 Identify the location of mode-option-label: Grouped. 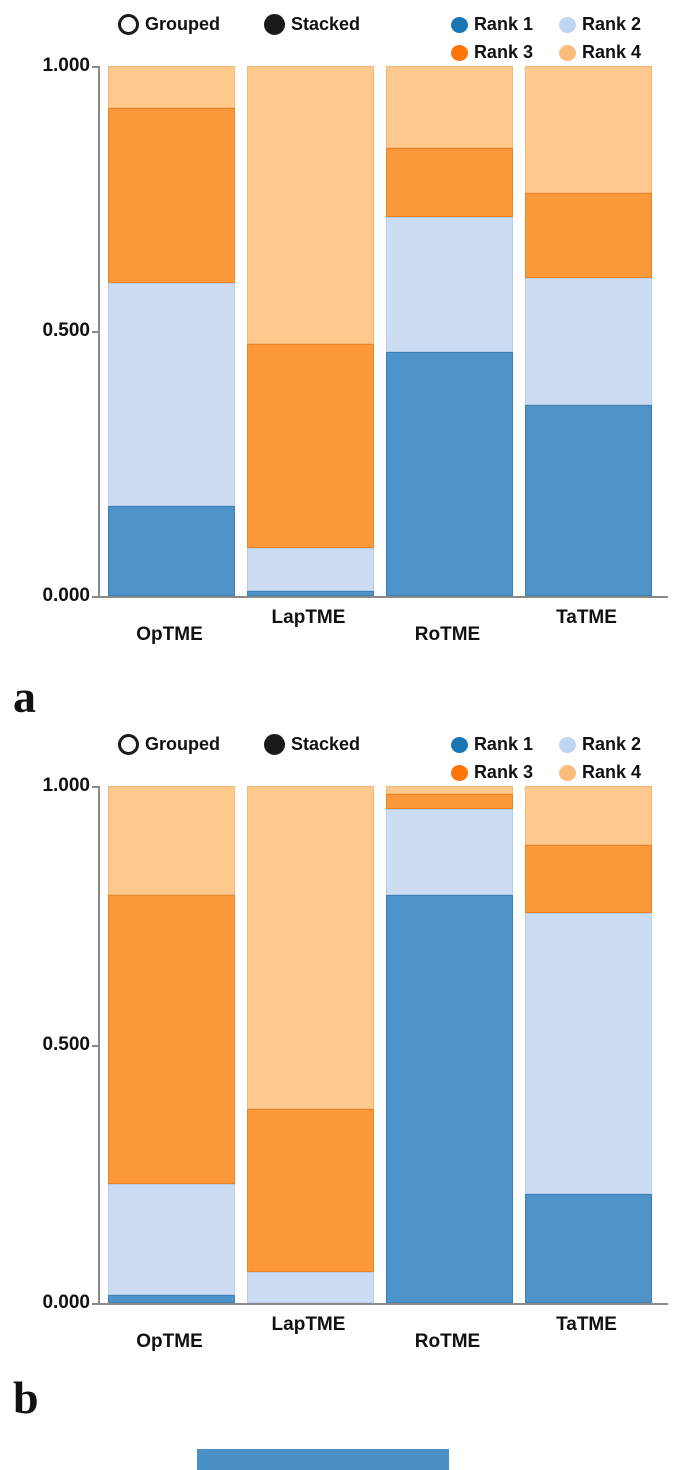
(182, 744).